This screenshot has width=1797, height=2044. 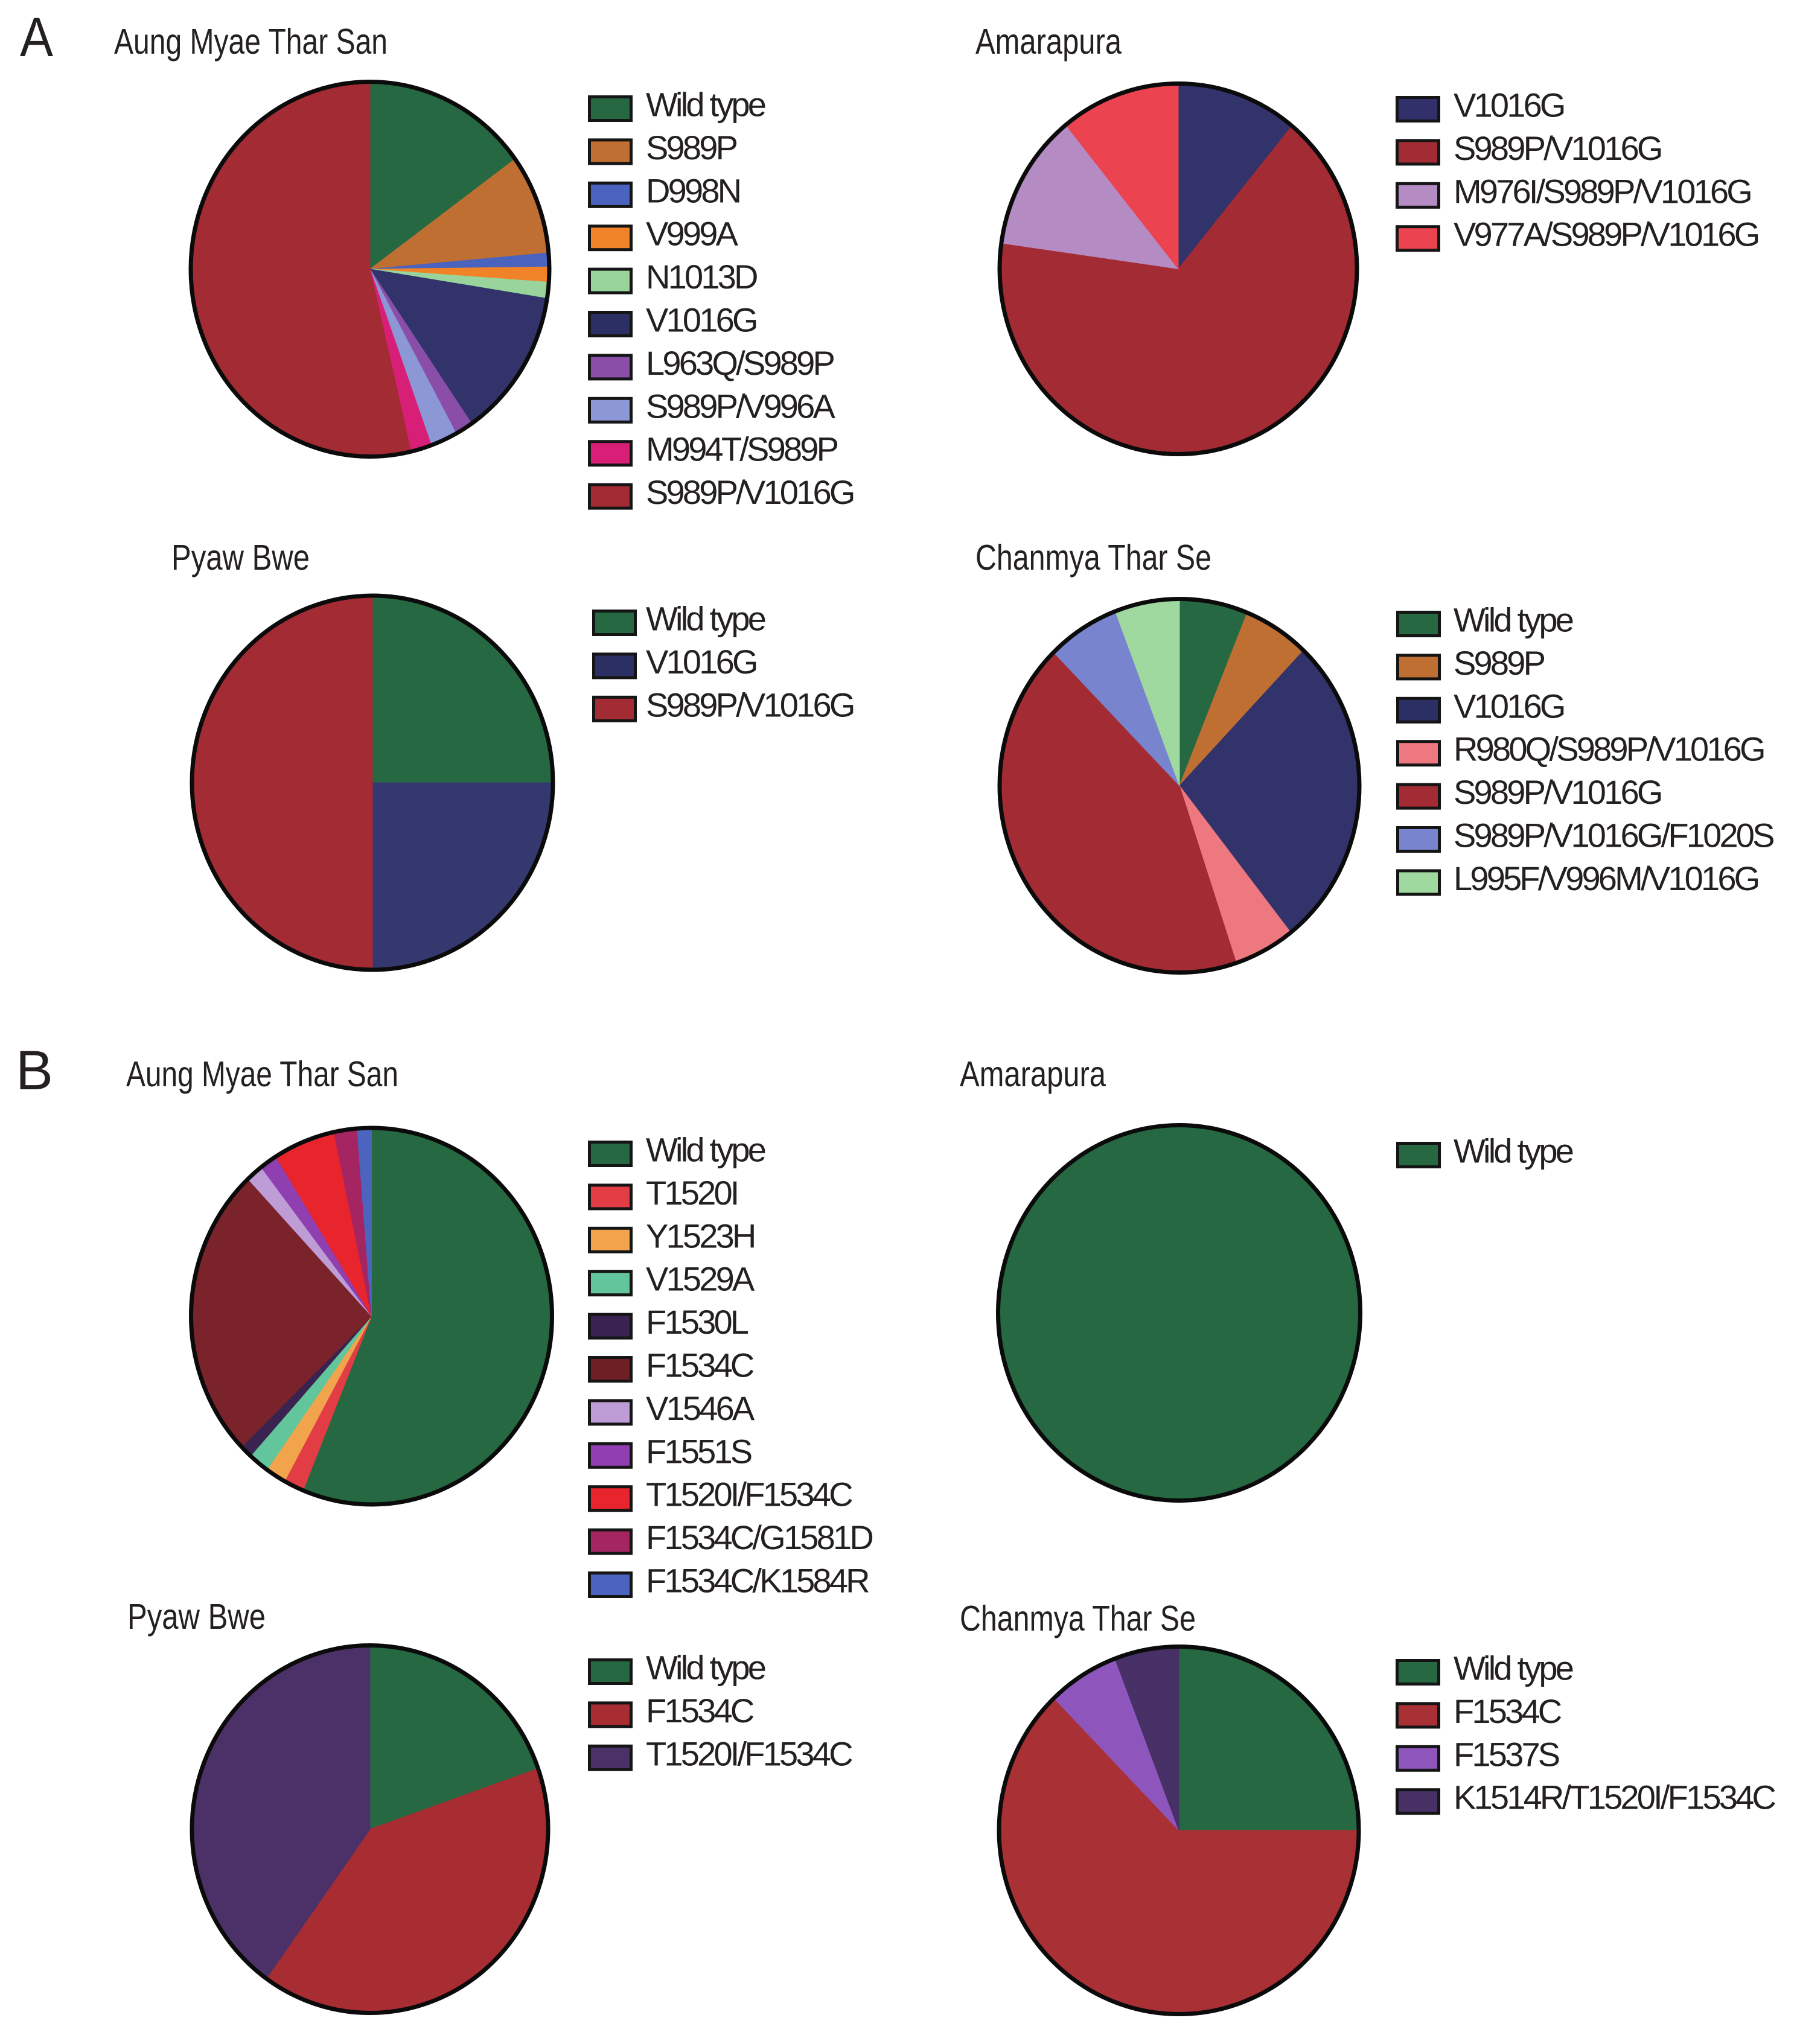 I want to click on svg-text: L995F/V996M/V1016G, so click(x=1606, y=878).